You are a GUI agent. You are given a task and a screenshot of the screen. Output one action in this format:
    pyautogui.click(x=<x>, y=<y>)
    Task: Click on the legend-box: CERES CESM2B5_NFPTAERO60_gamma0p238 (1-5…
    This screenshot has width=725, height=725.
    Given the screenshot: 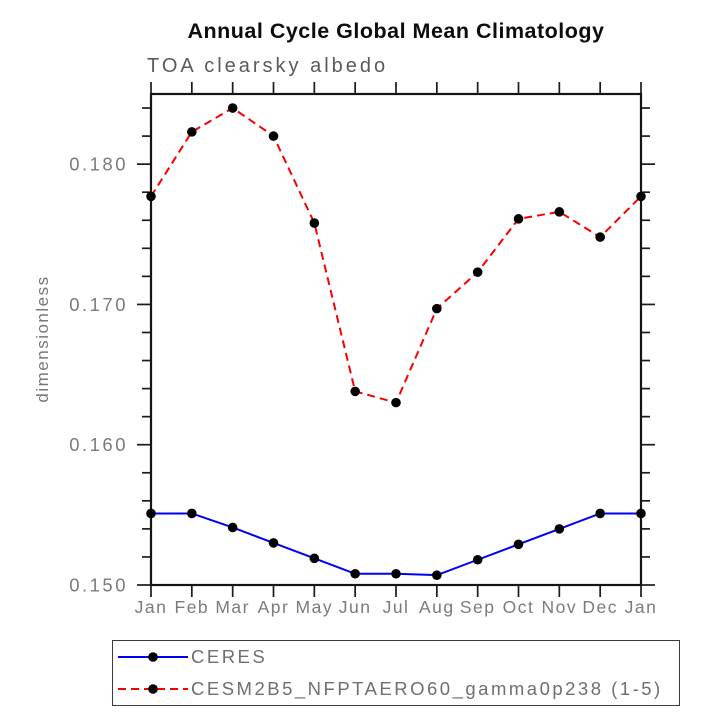 What is the action you would take?
    pyautogui.click(x=396, y=673)
    